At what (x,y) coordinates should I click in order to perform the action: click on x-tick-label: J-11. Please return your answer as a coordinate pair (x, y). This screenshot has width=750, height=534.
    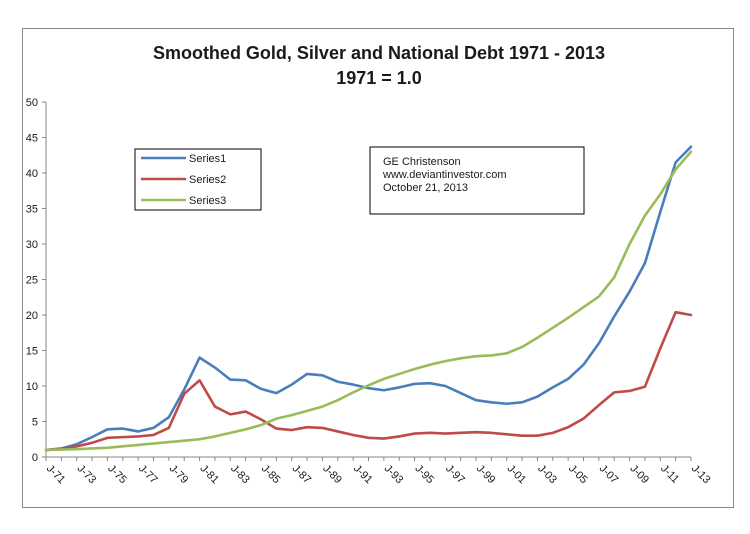
    Looking at the image, I should click on (669, 474).